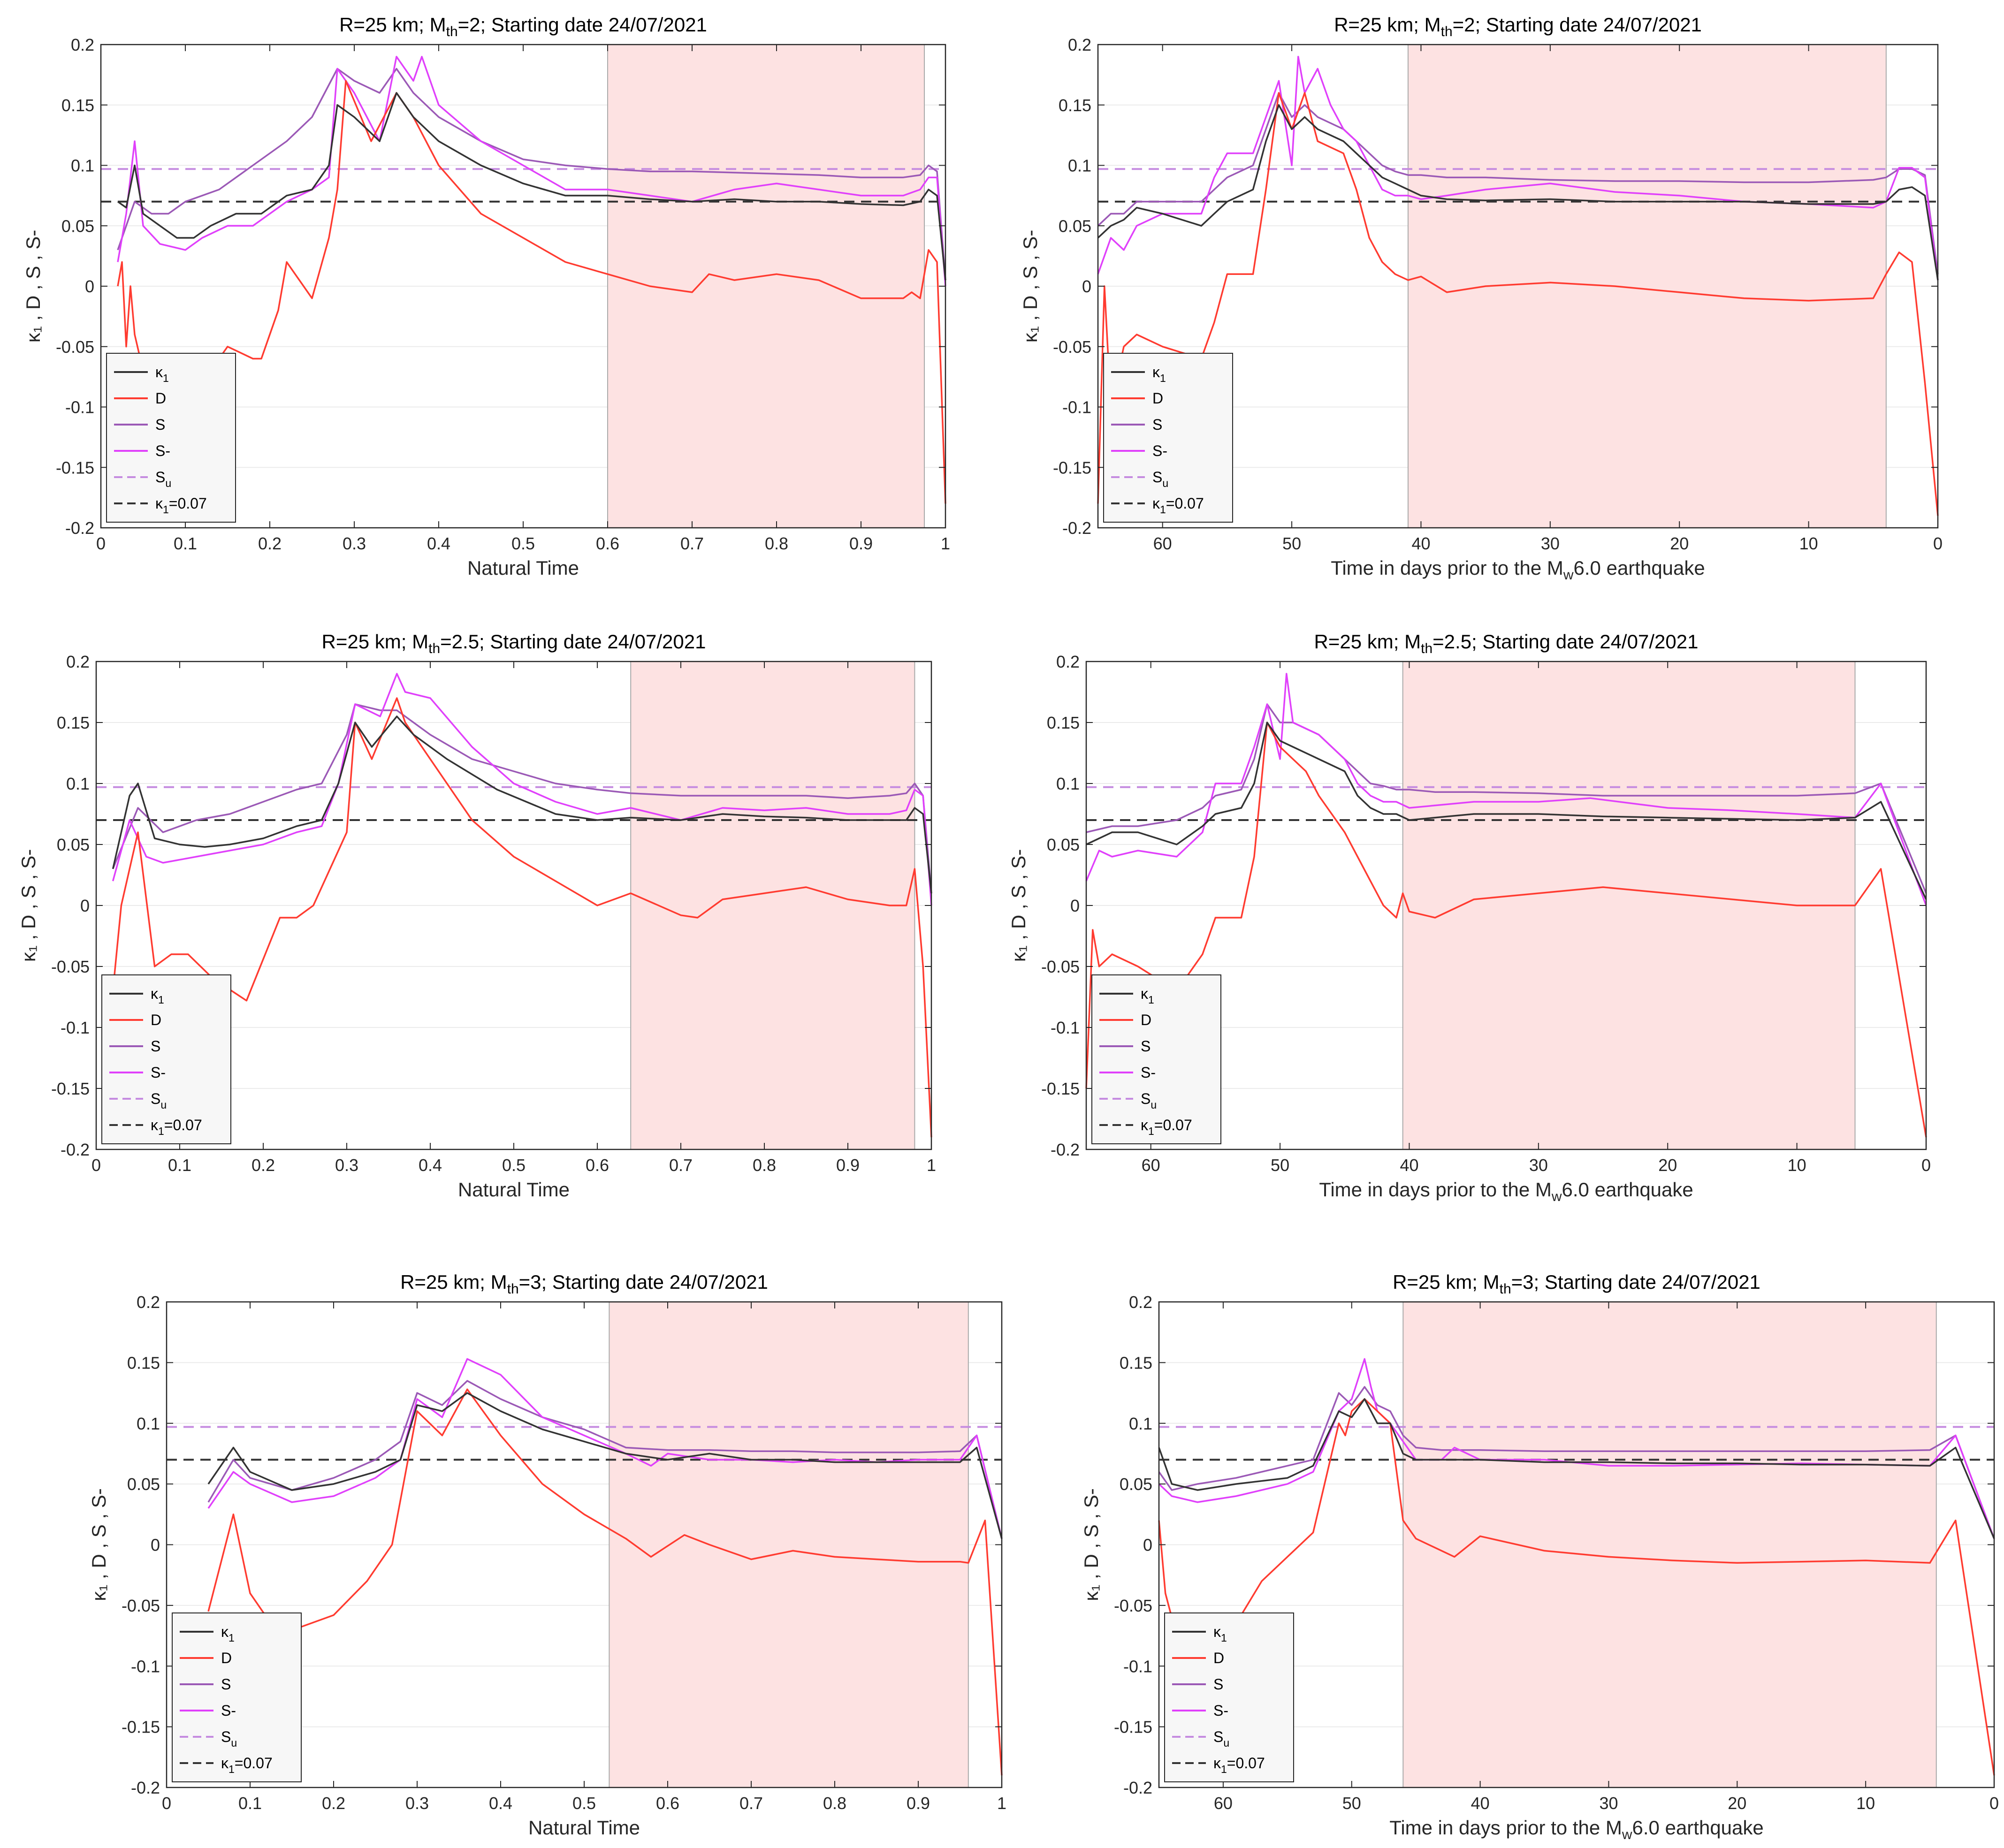 Image resolution: width=2004 pixels, height=1848 pixels. I want to click on x-tick-label: 0.4, so click(430, 1166).